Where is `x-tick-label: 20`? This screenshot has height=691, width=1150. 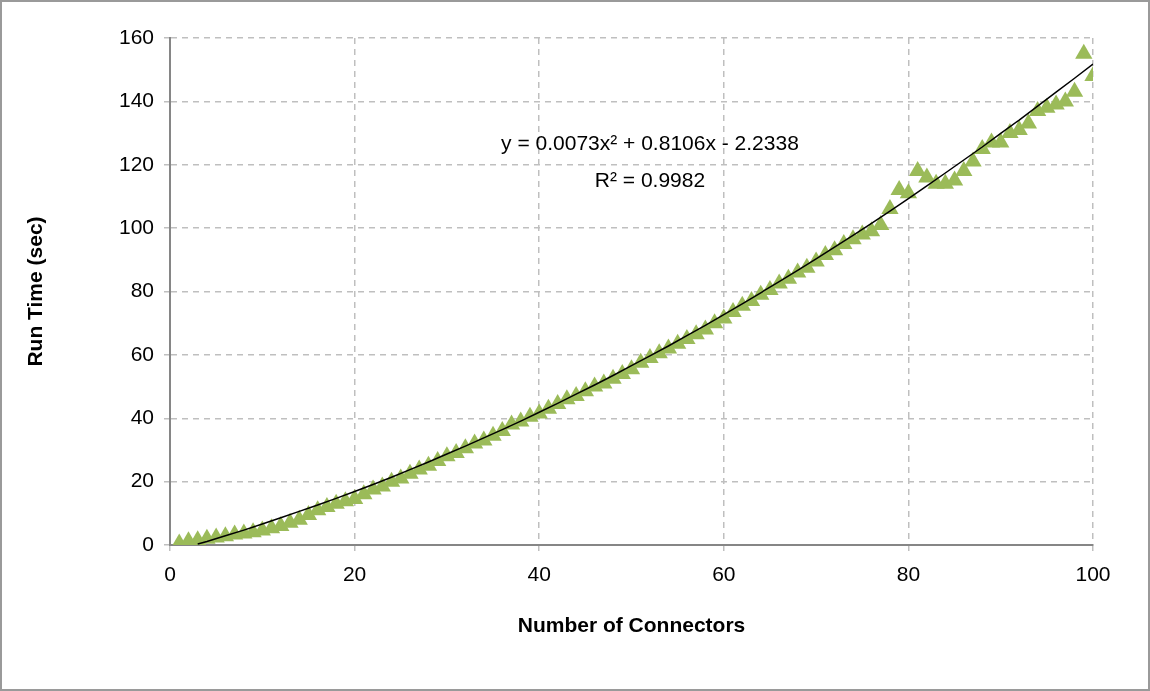
x-tick-label: 20 is located at coordinates (354, 574).